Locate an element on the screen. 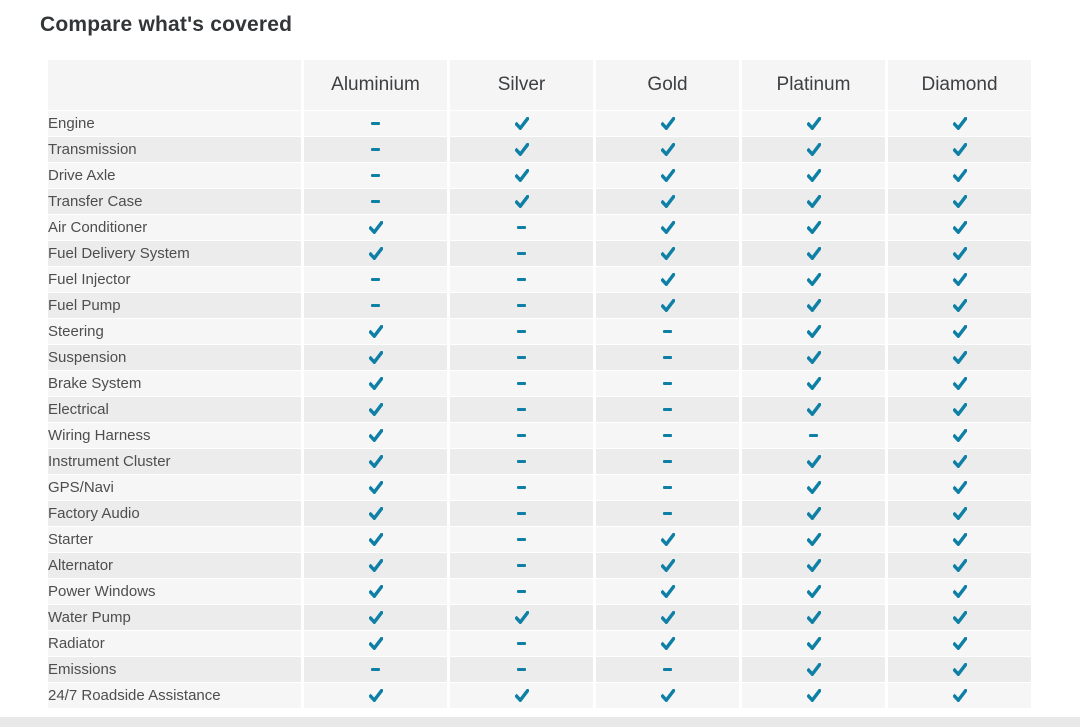 Image resolution: width=1080 pixels, height=727 pixels. row-label: Transmission is located at coordinates (174, 149).